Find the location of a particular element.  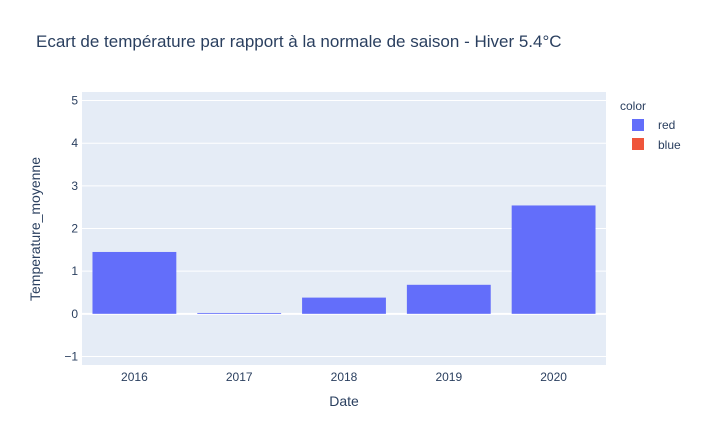

x-tick-labels: 2016 2017 2018 2019 2020 is located at coordinates (344, 377).